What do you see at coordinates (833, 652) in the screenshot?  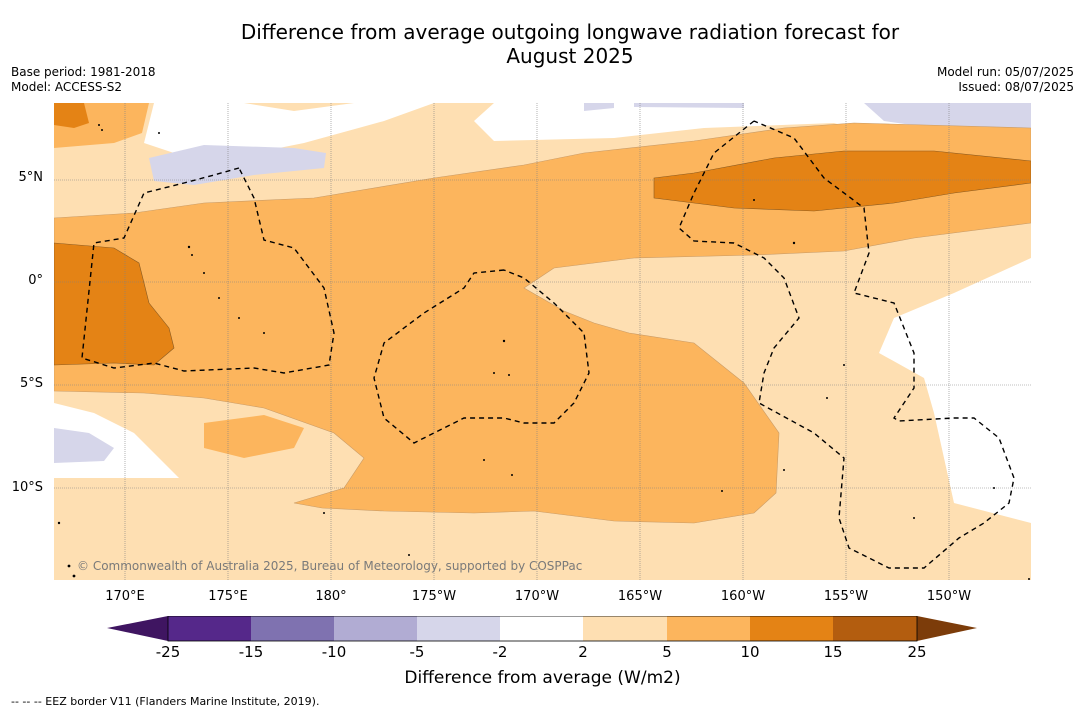 I see `colorbar-tick-8: 15` at bounding box center [833, 652].